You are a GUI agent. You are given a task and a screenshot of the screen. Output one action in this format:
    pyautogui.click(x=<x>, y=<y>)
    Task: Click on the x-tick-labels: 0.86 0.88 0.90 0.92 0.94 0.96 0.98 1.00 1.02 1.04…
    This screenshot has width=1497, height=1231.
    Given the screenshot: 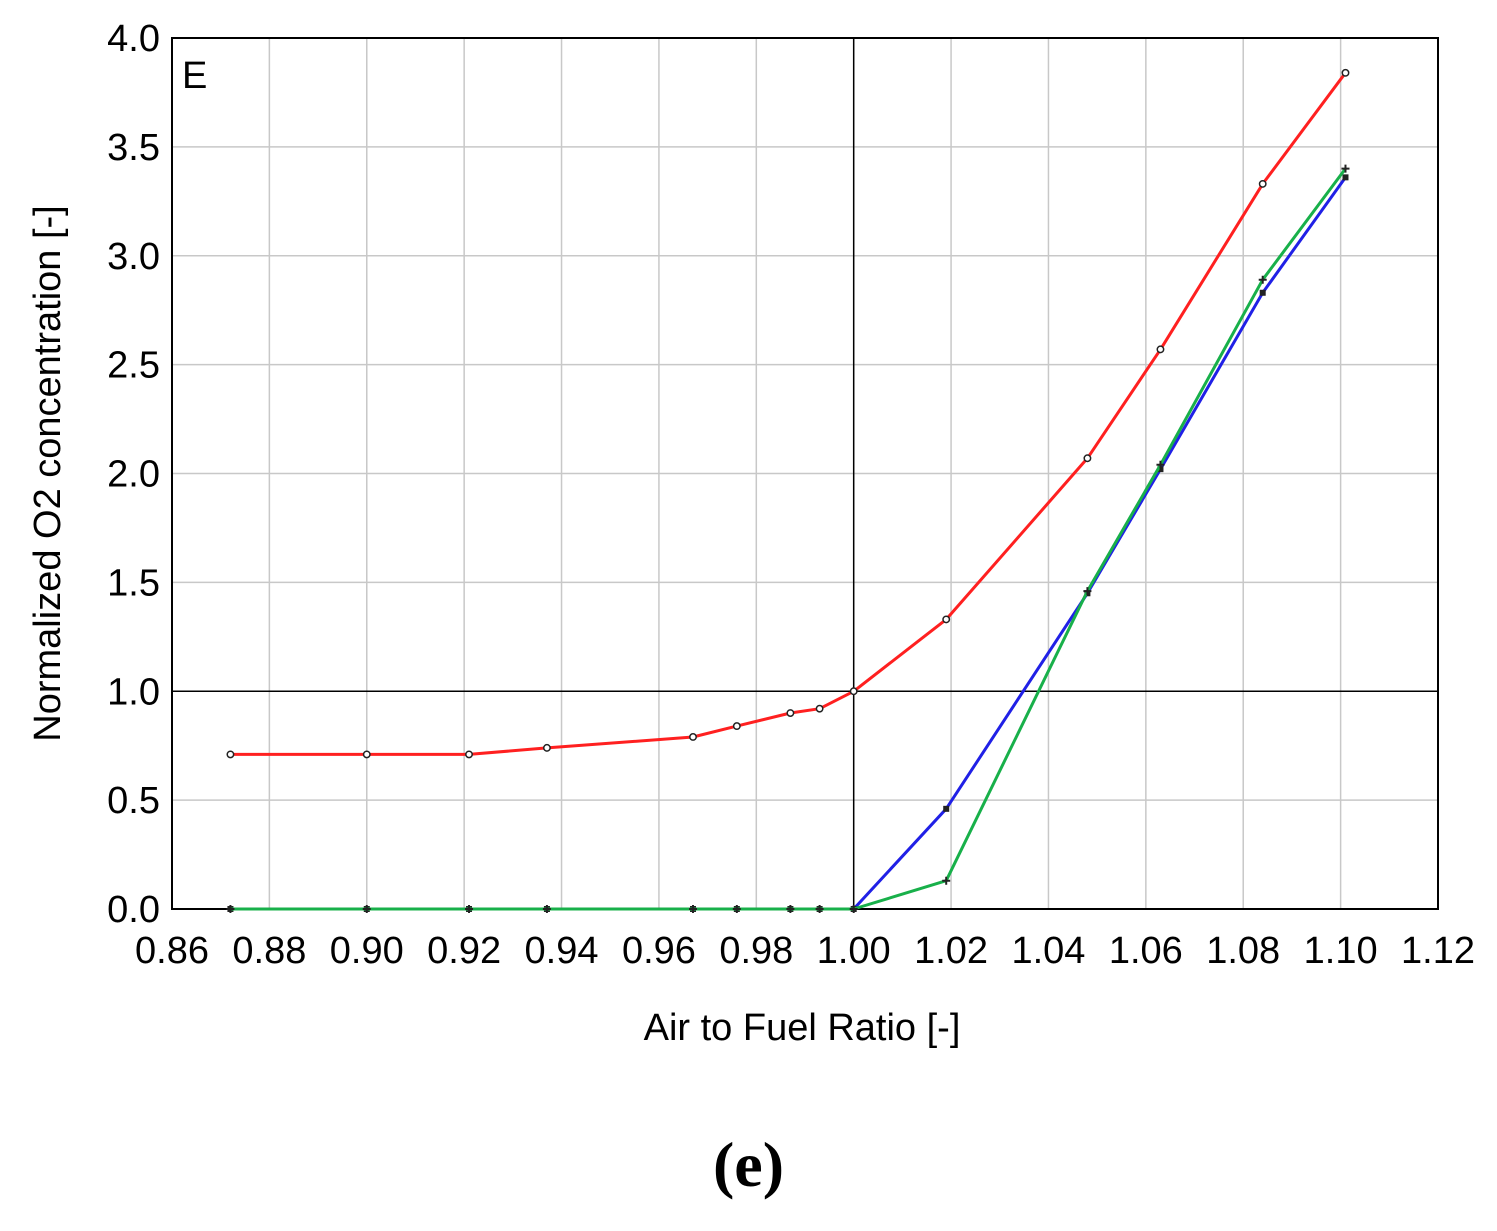 What is the action you would take?
    pyautogui.click(x=805, y=951)
    